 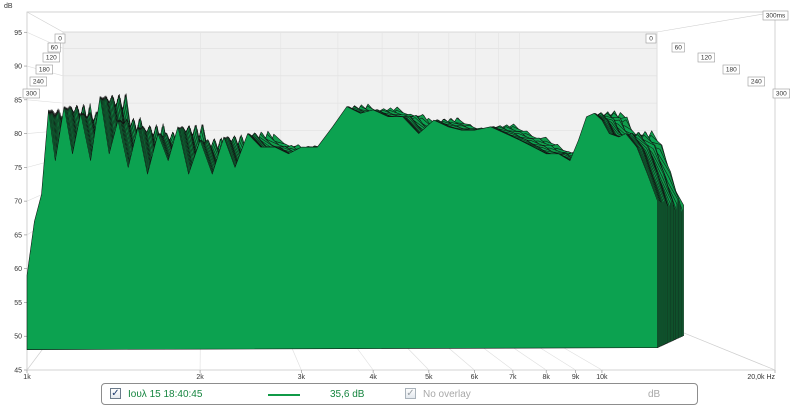 What do you see at coordinates (475, 377) in the screenshot?
I see `x-tick-label: 6k` at bounding box center [475, 377].